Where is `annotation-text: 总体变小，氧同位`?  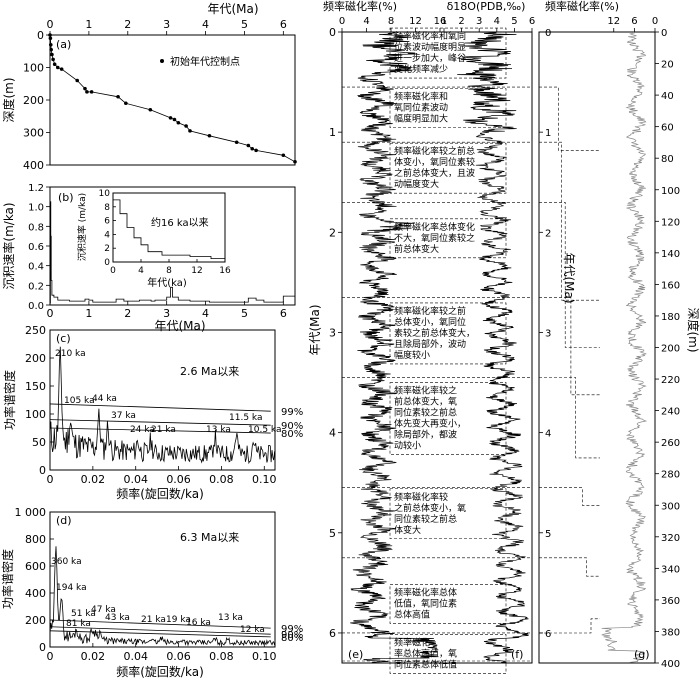
annotation-text: 总体变小，氧同位 is located at coordinates (430, 322).